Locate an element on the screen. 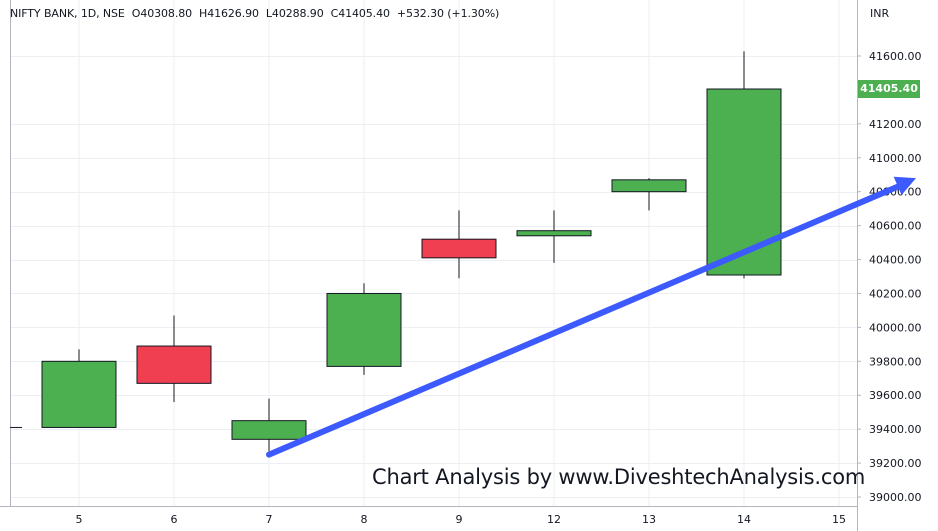  y-tick-label: 40400.00 is located at coordinates (895, 260).